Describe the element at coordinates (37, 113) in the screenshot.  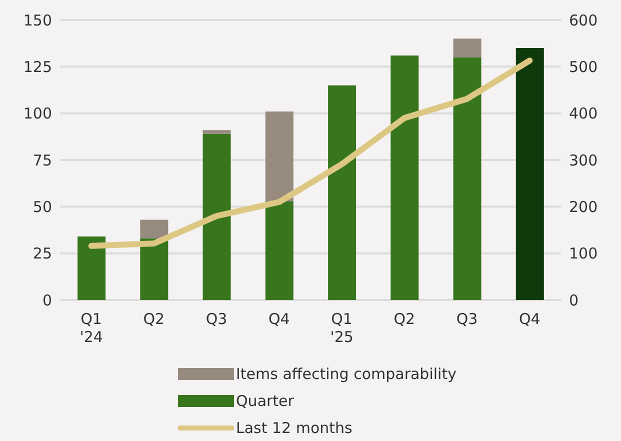
I see `y-tick-label: 100` at that location.